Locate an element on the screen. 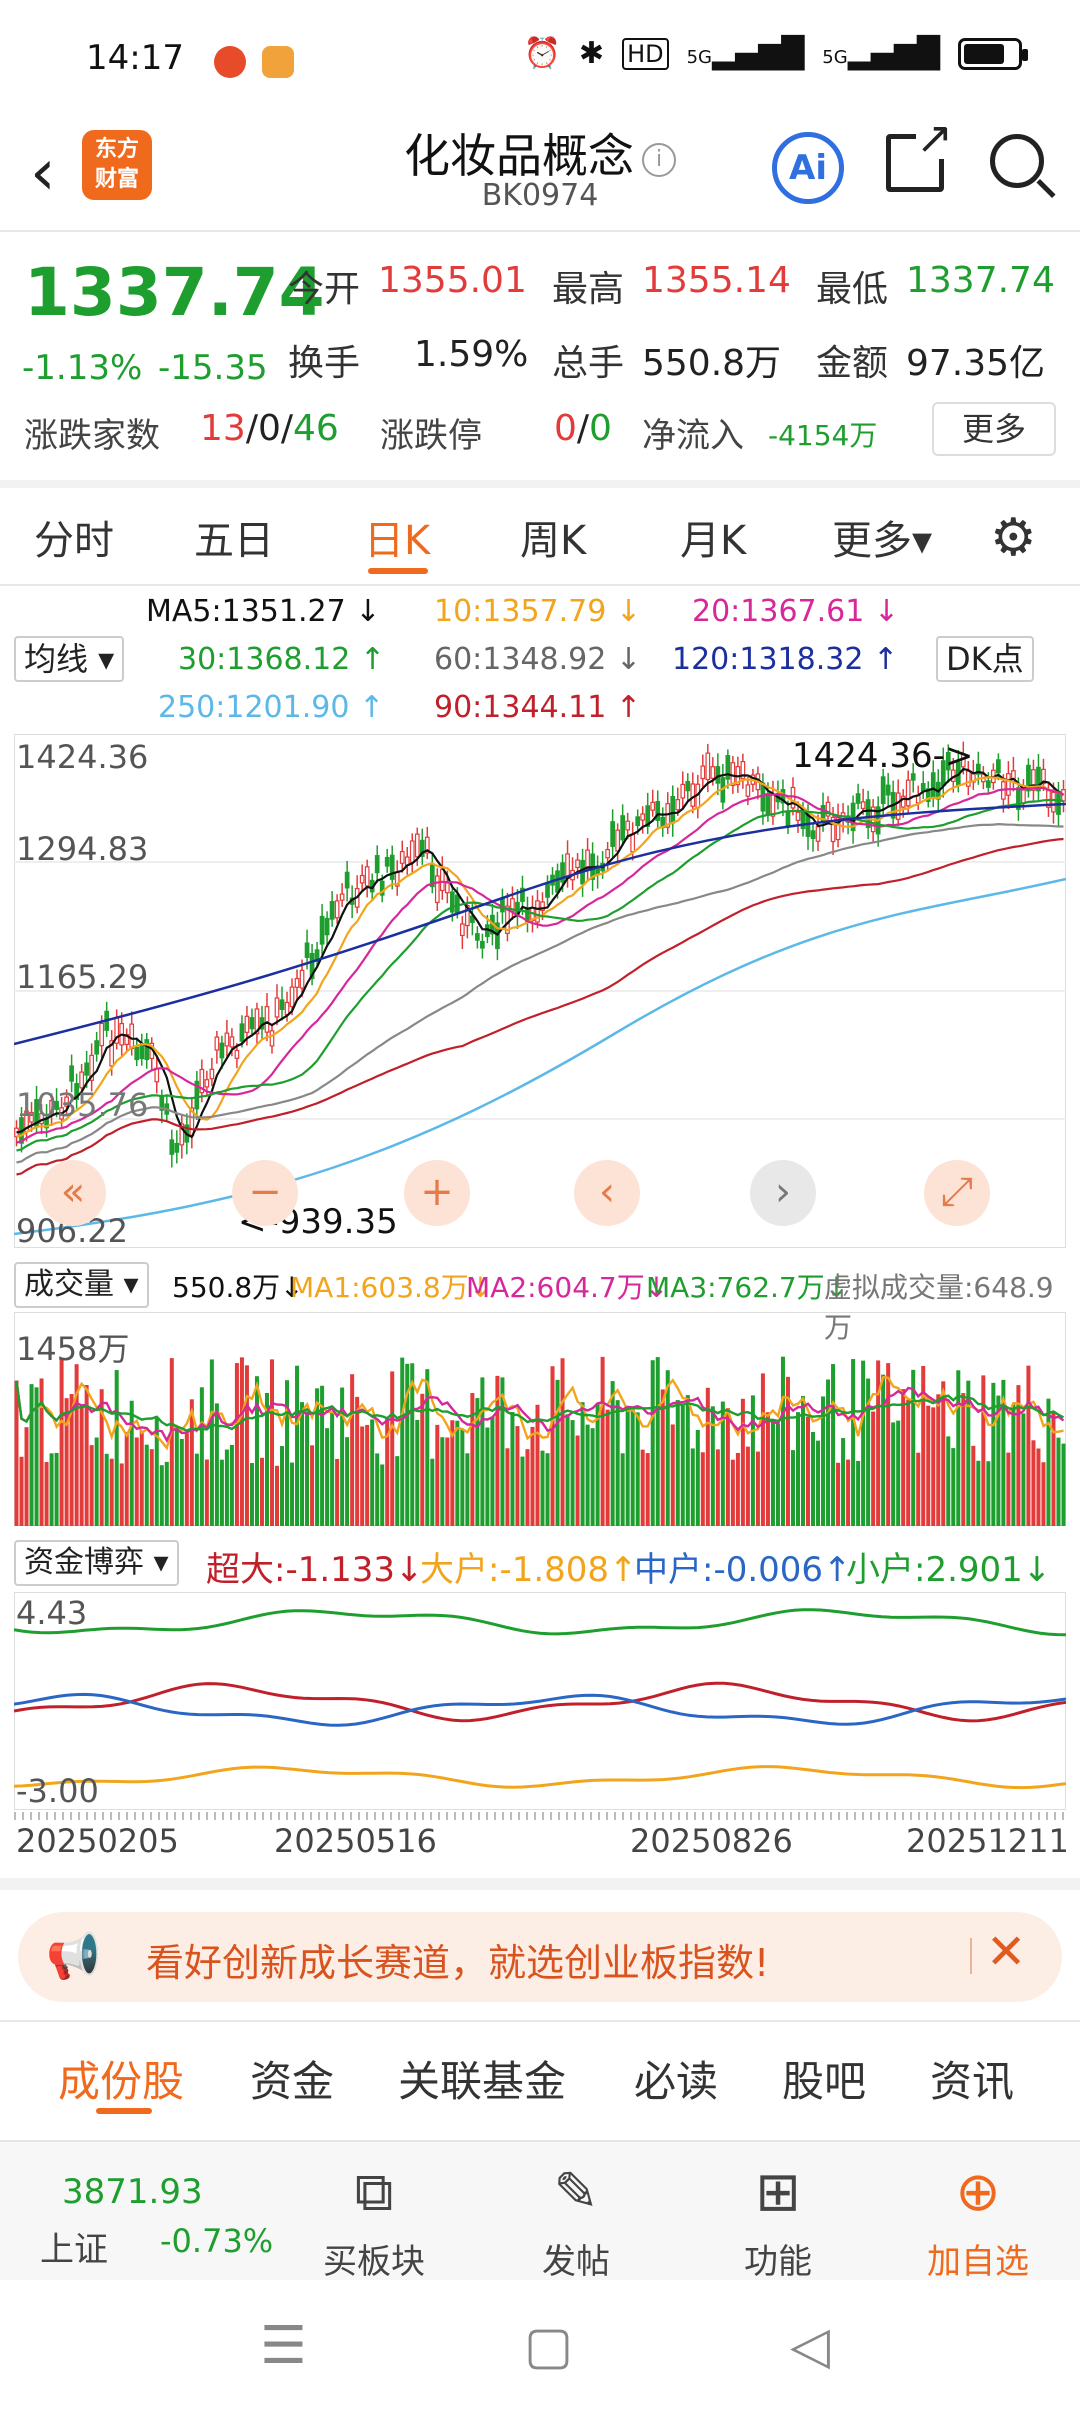 The height and width of the screenshot is (2412, 1080). scroll-left-button: ‹ is located at coordinates (607, 1193).